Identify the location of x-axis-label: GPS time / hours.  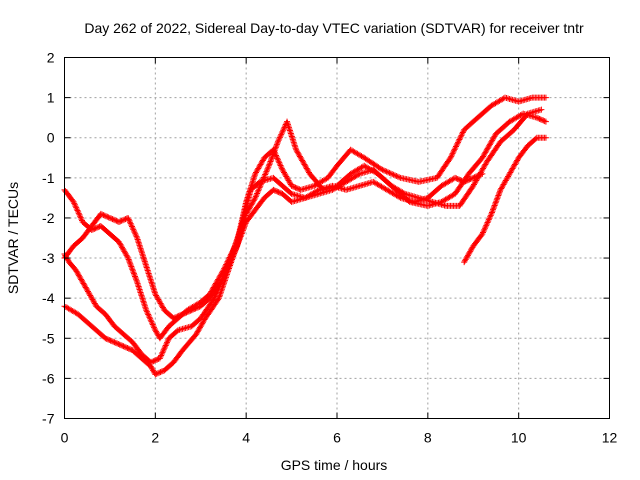
(334, 465).